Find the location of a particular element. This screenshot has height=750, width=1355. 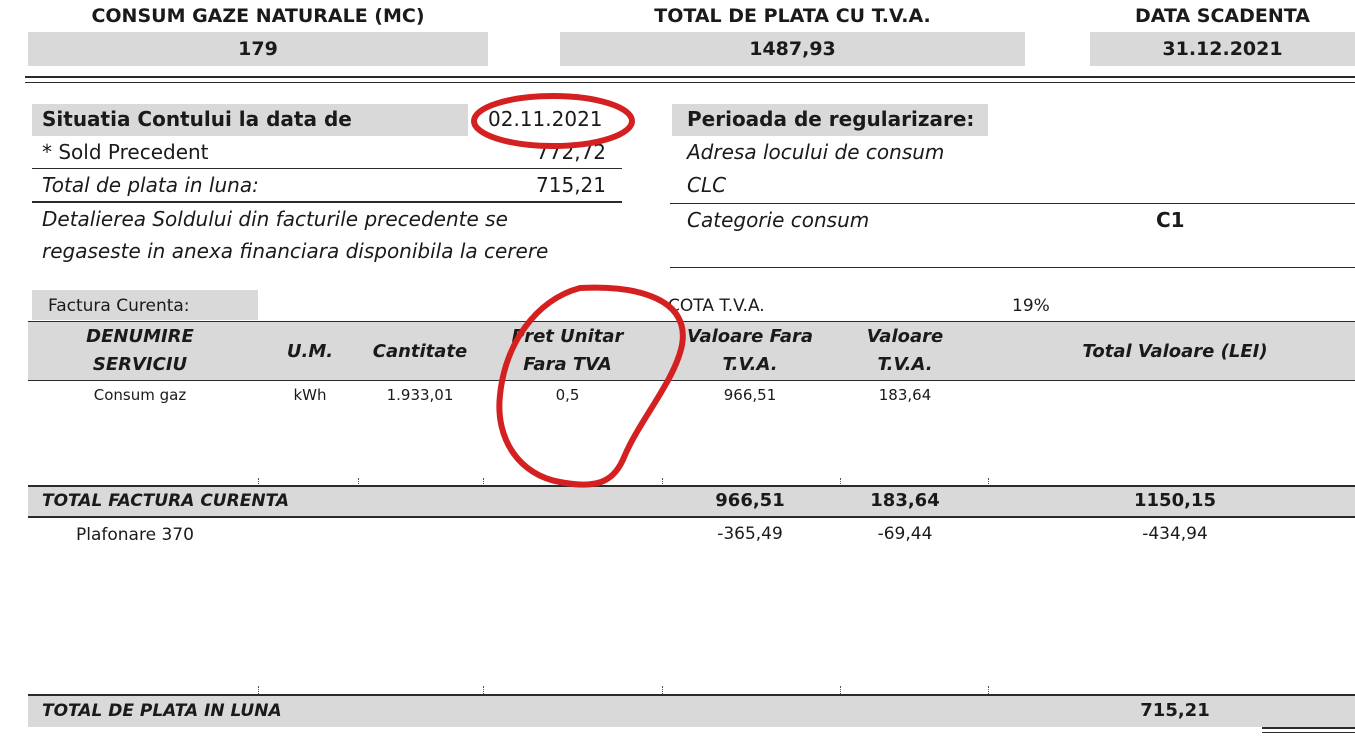

sold-precedent-value: 772,72 is located at coordinates (571, 152).